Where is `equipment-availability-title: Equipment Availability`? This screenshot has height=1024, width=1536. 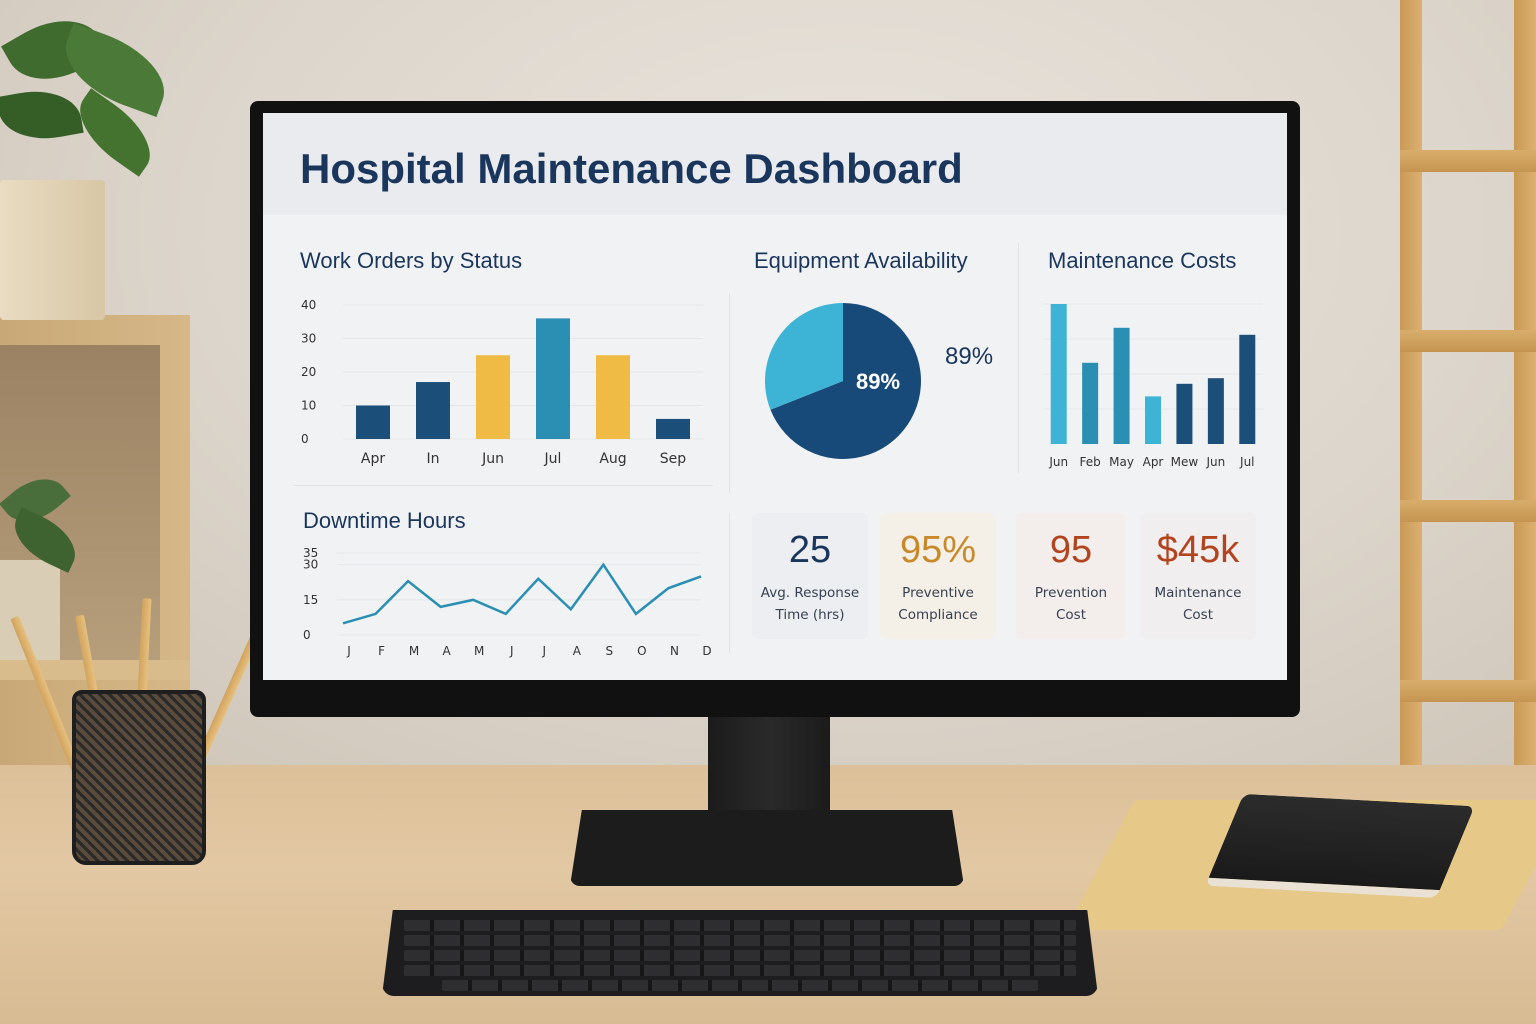
equipment-availability-title: Equipment Availability is located at coordinates (861, 260).